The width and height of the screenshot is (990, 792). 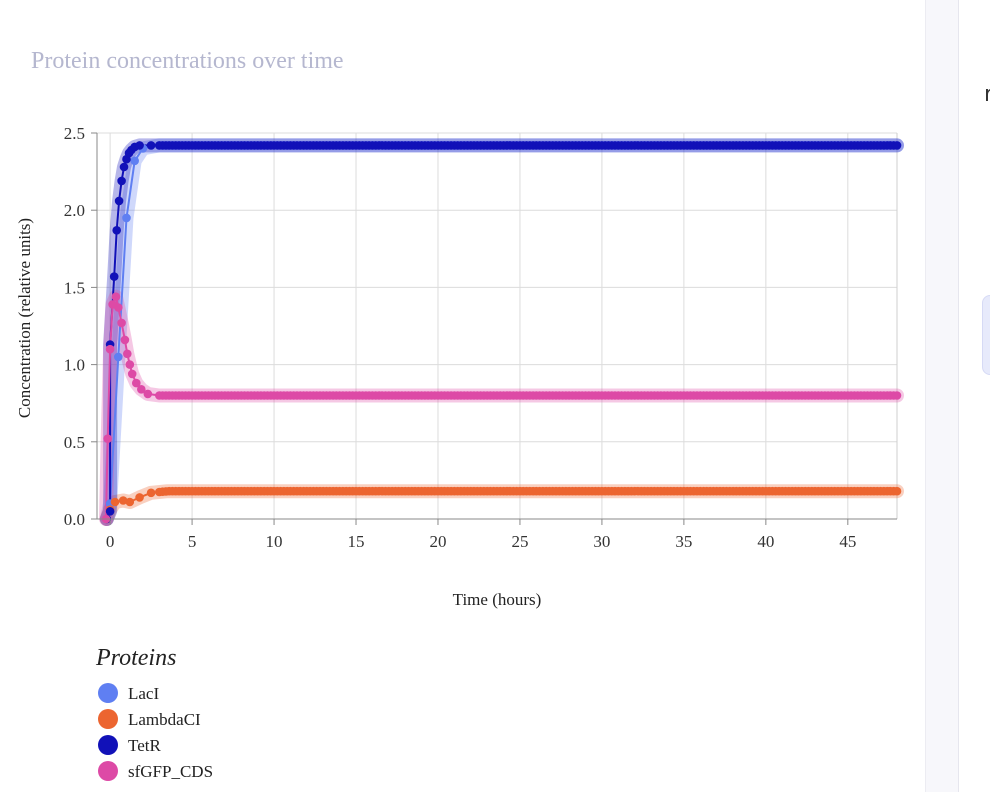 What do you see at coordinates (974, 396) in the screenshot?
I see `side-panel-inner` at bounding box center [974, 396].